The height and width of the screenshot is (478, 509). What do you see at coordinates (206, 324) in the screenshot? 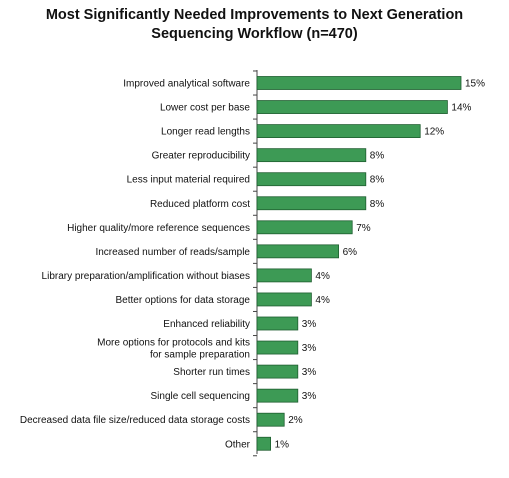
I see `category-label: Enhanced reliability` at bounding box center [206, 324].